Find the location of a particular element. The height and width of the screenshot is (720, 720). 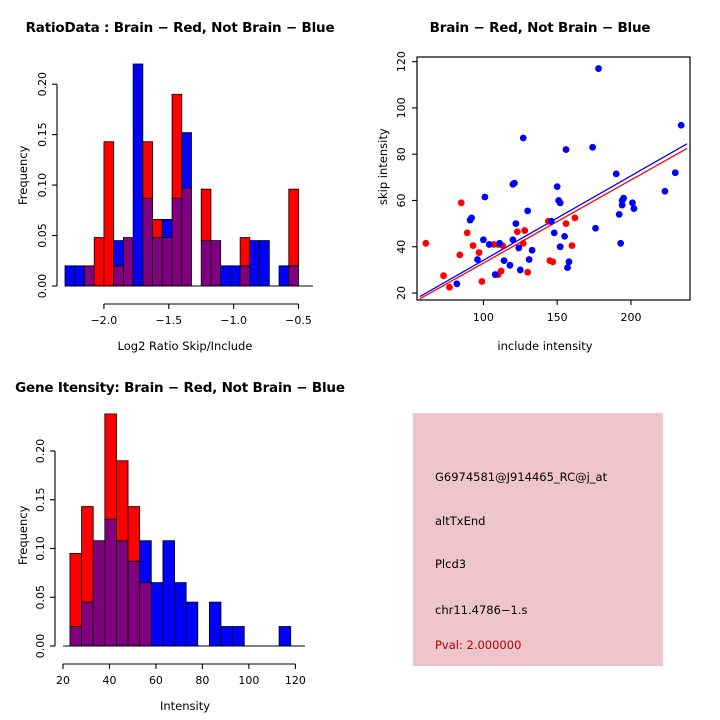

gene-y-tick-label: 0.15 is located at coordinates (40, 500).